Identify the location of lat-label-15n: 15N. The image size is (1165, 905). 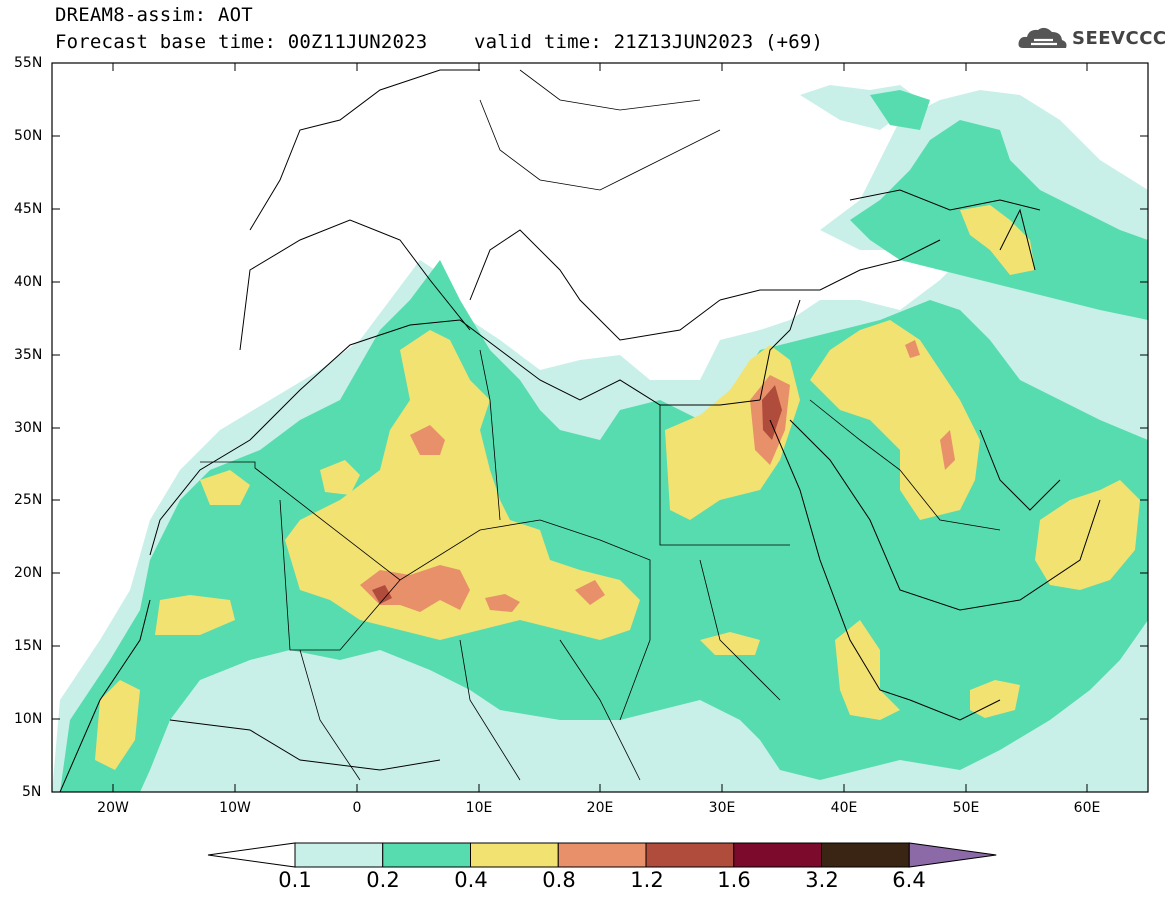
(28, 646).